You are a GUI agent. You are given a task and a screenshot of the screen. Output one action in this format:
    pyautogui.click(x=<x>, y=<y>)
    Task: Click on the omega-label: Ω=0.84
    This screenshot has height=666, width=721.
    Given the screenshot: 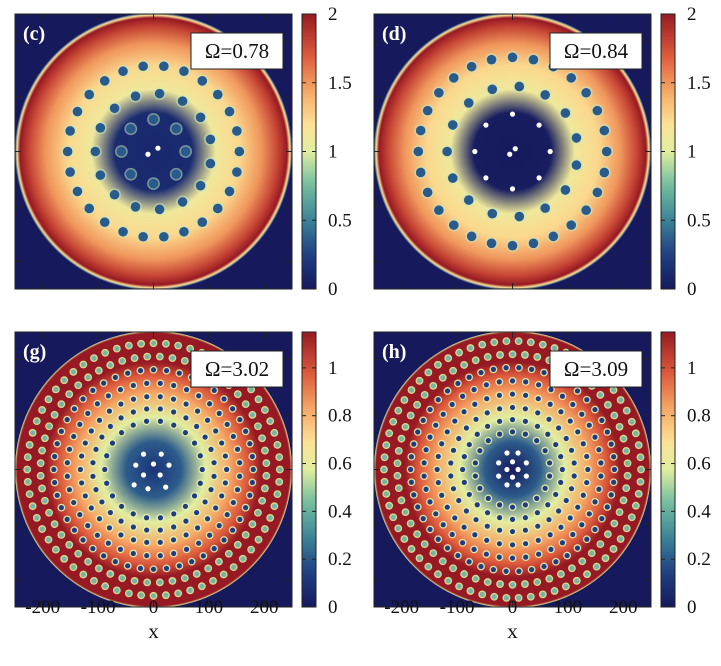 What is the action you would take?
    pyautogui.click(x=596, y=51)
    